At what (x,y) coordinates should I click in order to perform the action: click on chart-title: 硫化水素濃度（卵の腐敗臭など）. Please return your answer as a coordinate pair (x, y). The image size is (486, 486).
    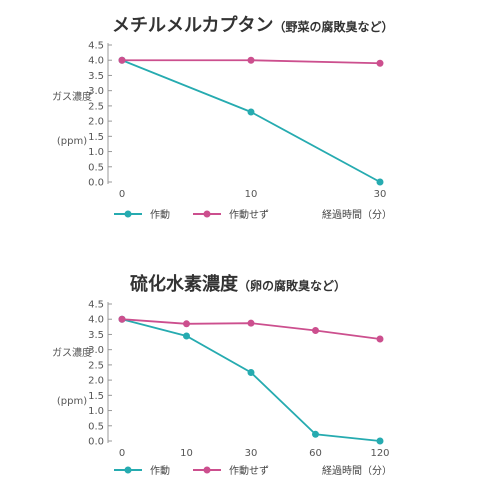
    Looking at the image, I should click on (238, 284).